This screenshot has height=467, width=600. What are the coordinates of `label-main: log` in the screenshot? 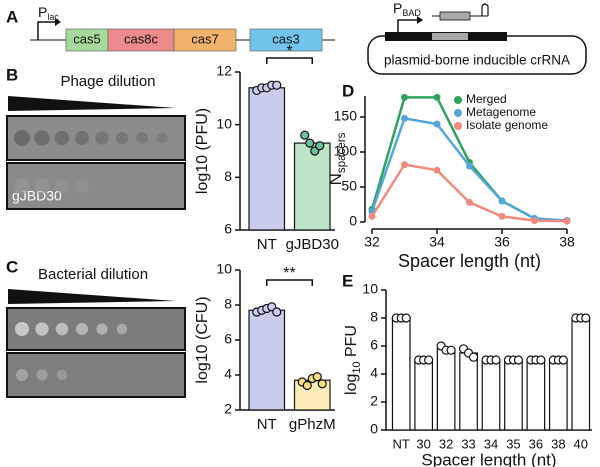 It's located at (351, 384).